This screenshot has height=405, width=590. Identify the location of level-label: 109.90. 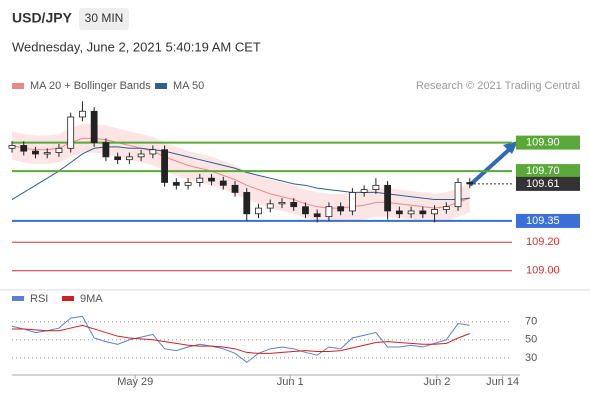
(543, 143).